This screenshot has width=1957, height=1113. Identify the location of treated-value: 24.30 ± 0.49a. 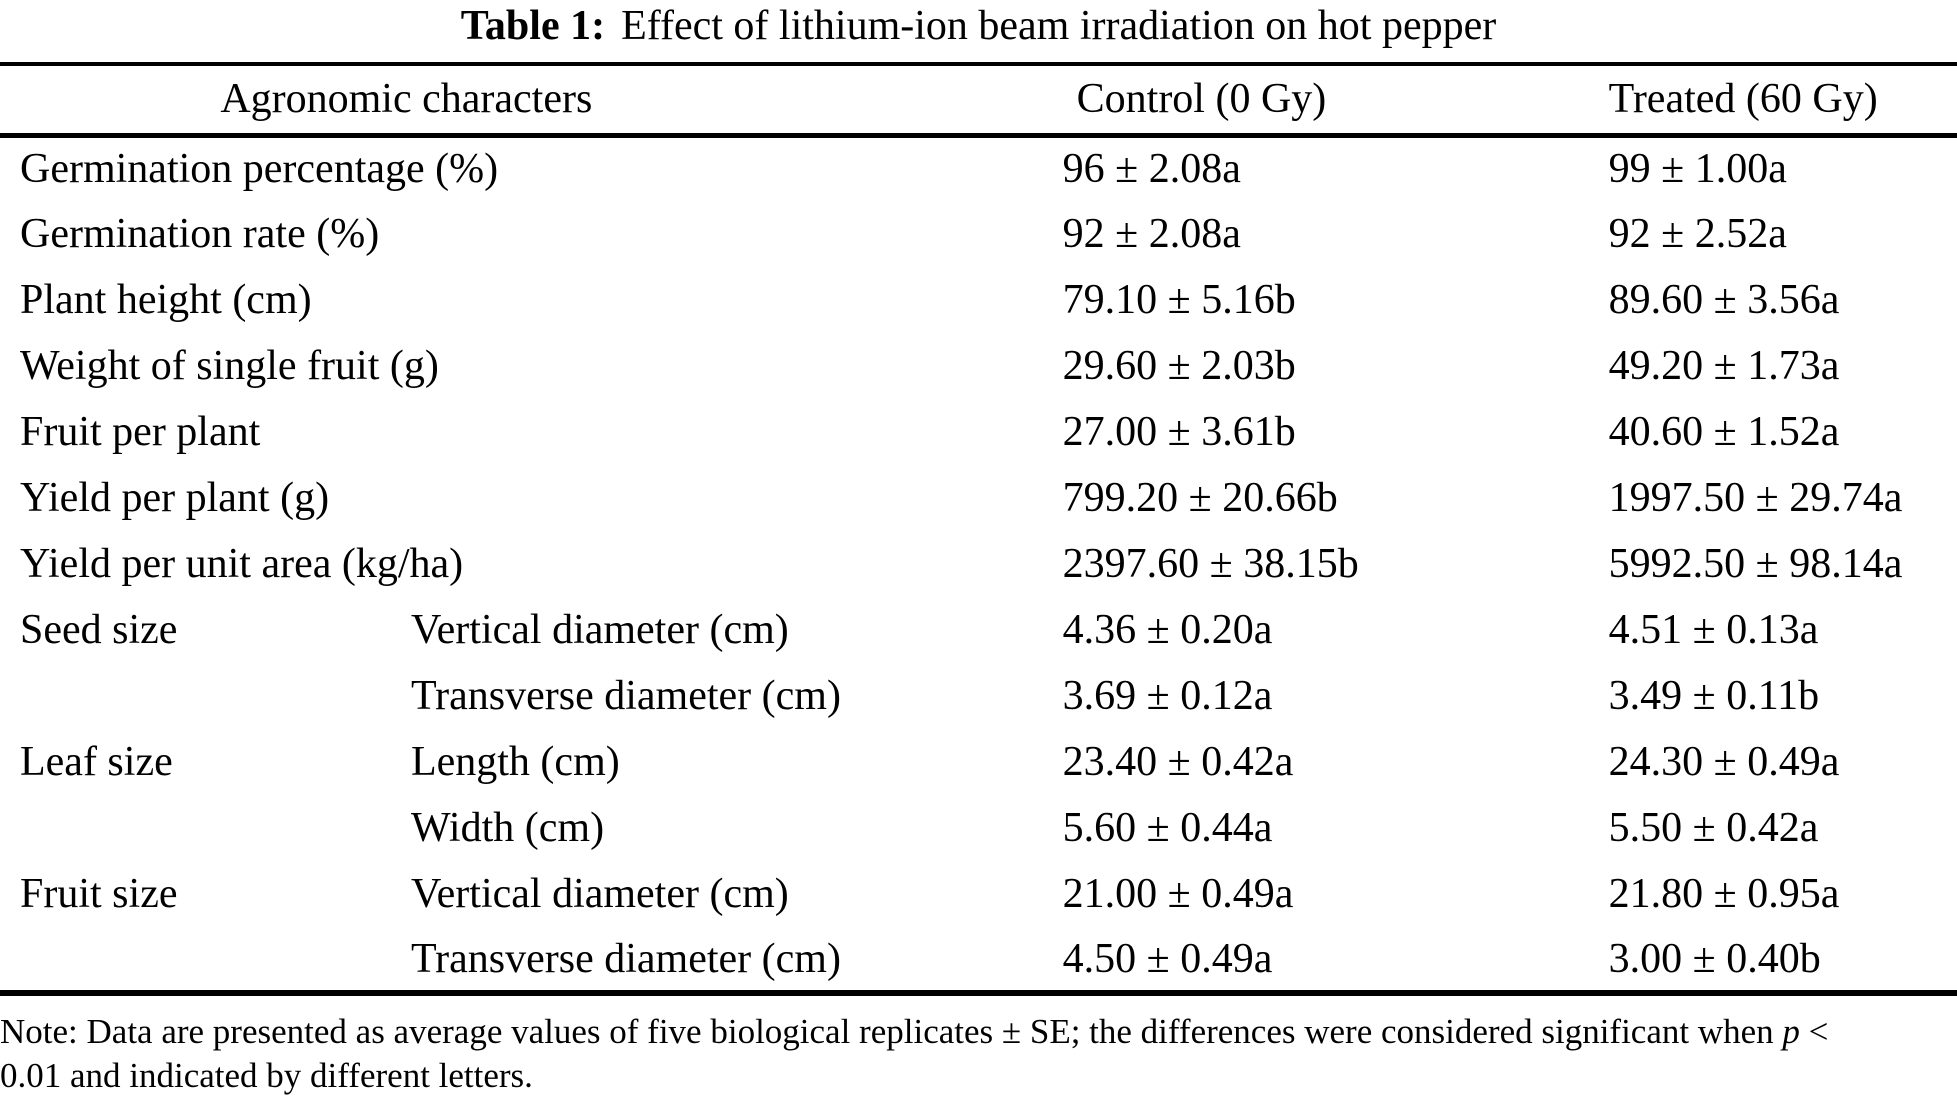
(1724, 762).